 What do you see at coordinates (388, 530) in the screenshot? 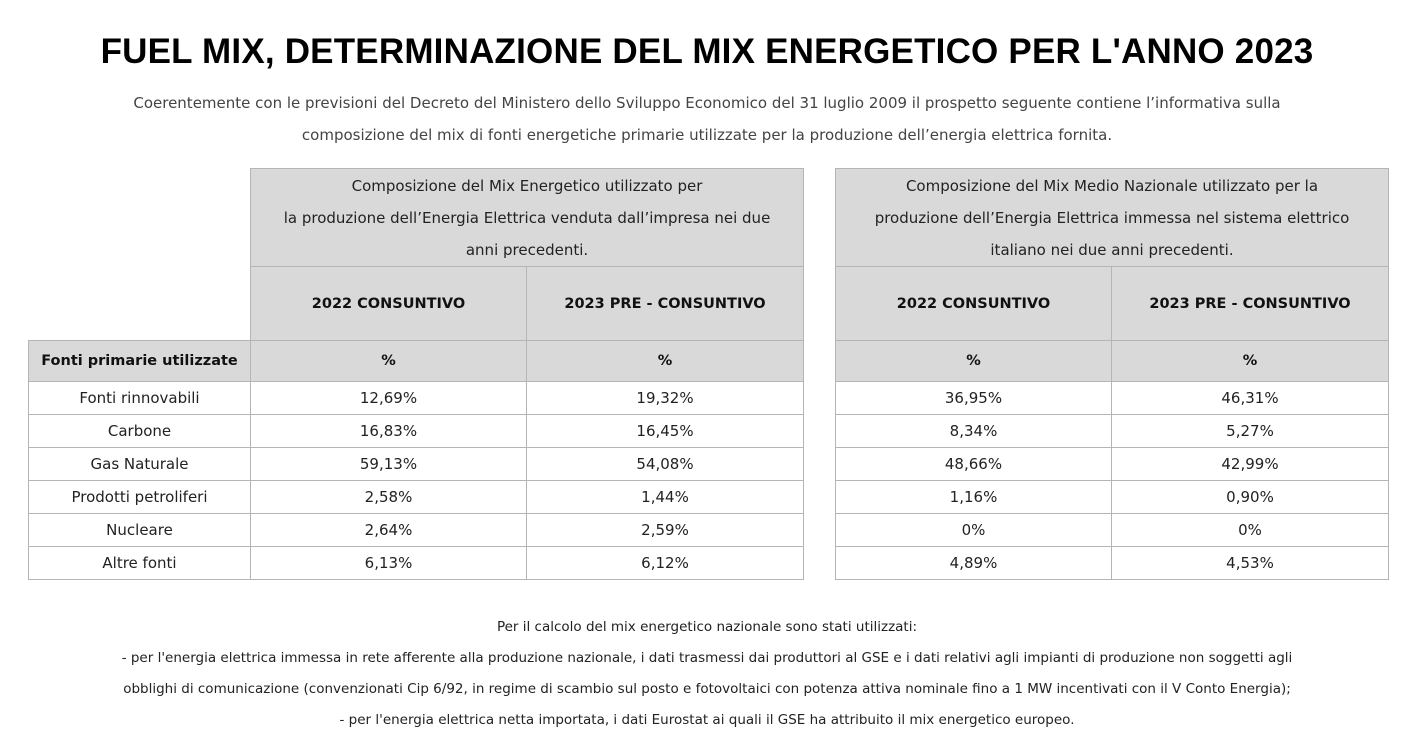
I see `value-cell: 2,64%` at bounding box center [388, 530].